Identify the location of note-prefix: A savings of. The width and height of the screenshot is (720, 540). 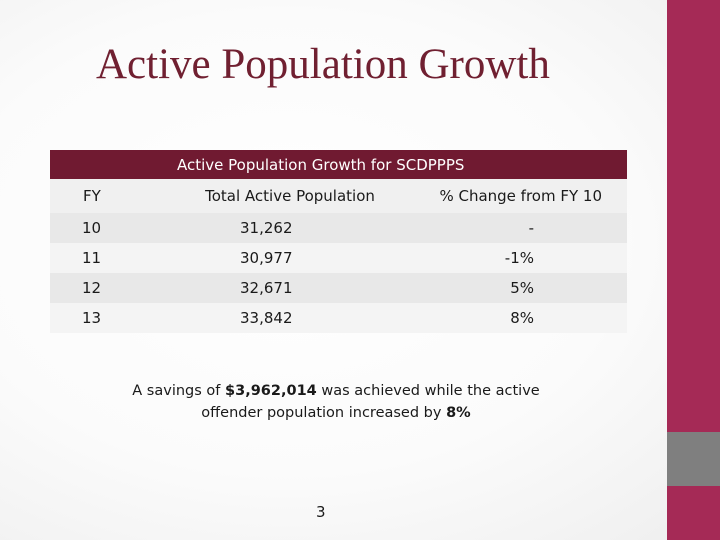
(179, 391).